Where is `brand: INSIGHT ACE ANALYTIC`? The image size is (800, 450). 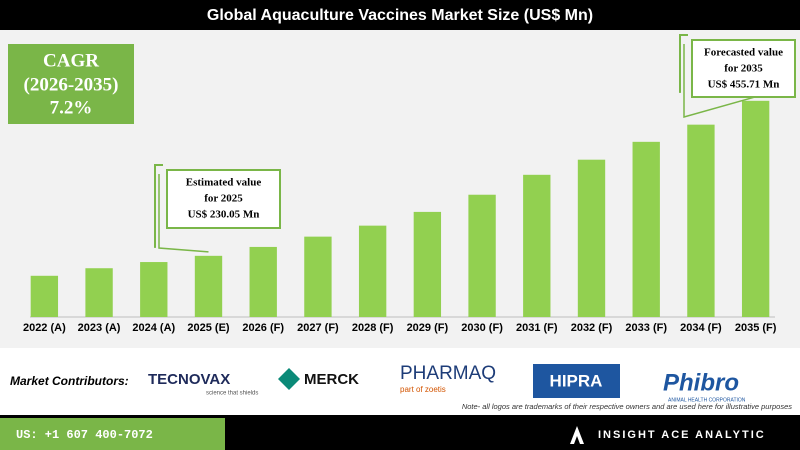 brand: INSIGHT ACE ANALYTIC is located at coordinates (682, 435).